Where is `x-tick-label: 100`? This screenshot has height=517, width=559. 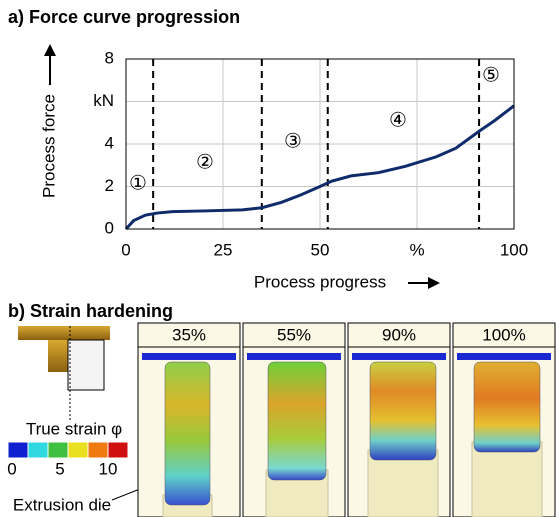 x-tick-label: 100 is located at coordinates (514, 249).